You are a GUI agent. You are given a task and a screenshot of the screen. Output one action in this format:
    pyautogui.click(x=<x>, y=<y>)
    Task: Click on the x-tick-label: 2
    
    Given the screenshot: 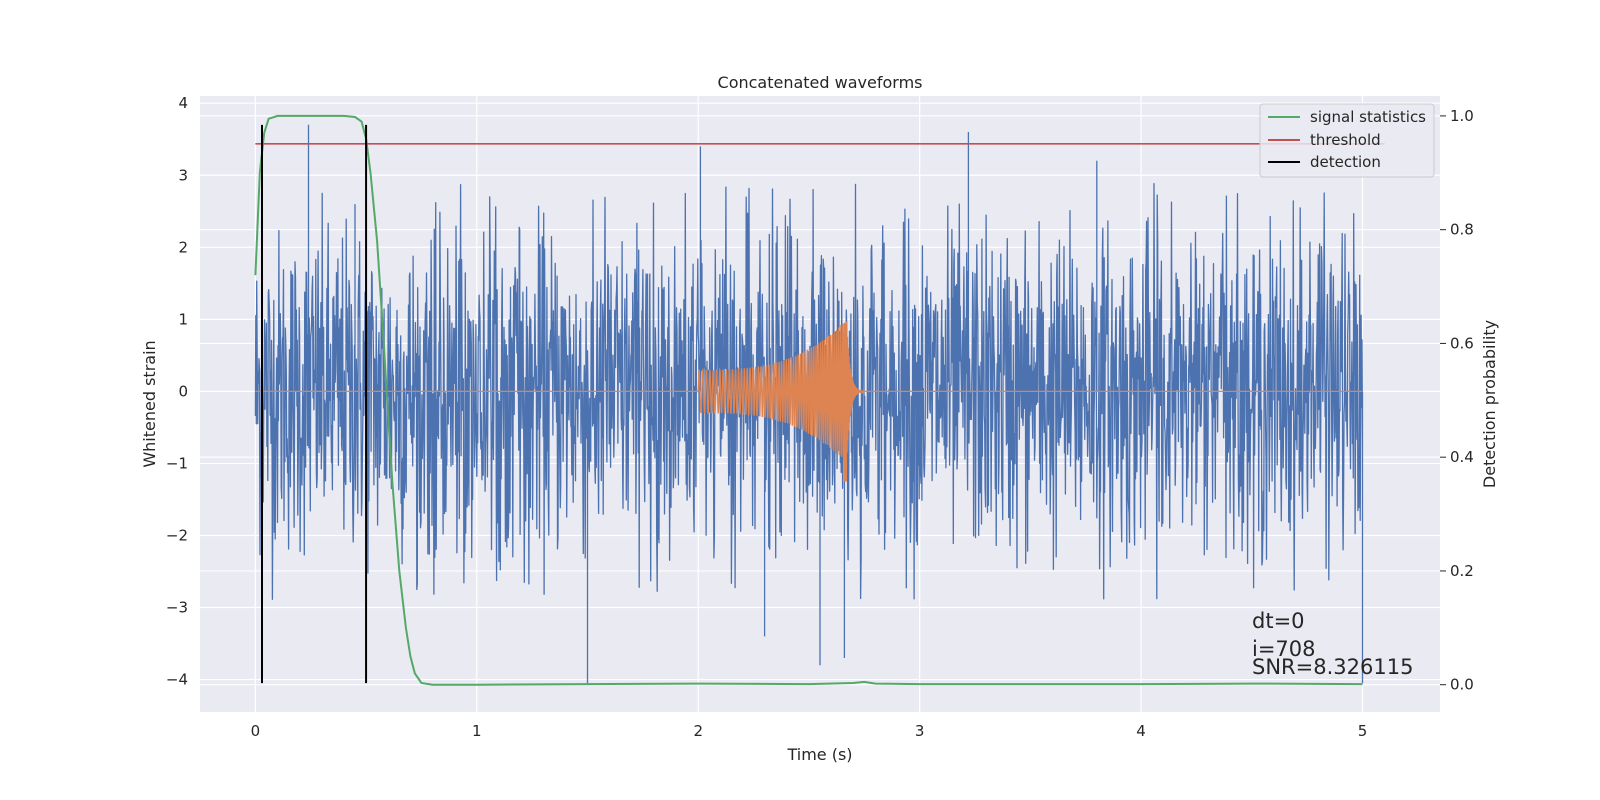 What is the action you would take?
    pyautogui.click(x=698, y=731)
    